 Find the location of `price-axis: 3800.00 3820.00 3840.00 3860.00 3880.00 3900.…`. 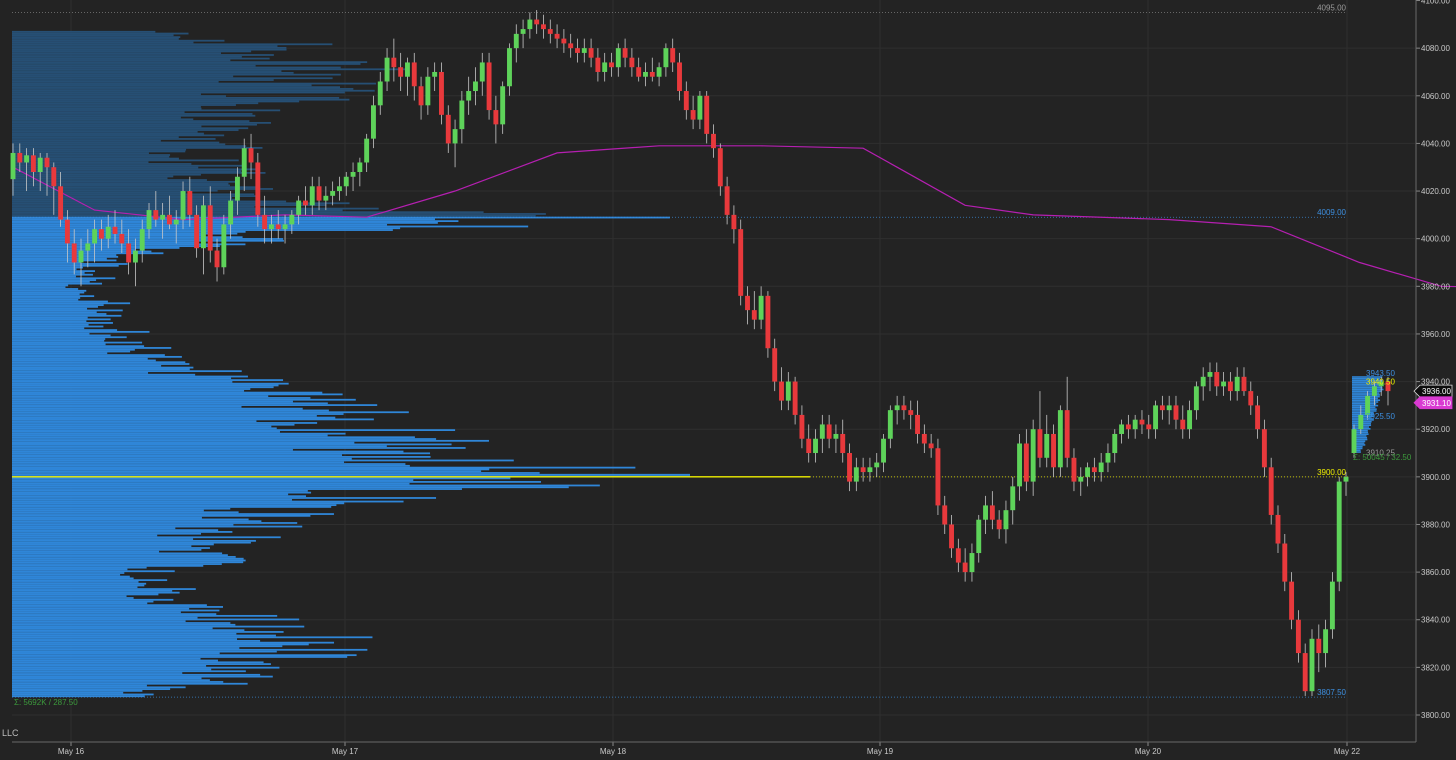

price-axis: 3800.00 3820.00 3840.00 3860.00 3880.00 3900.… is located at coordinates (1433, 371).